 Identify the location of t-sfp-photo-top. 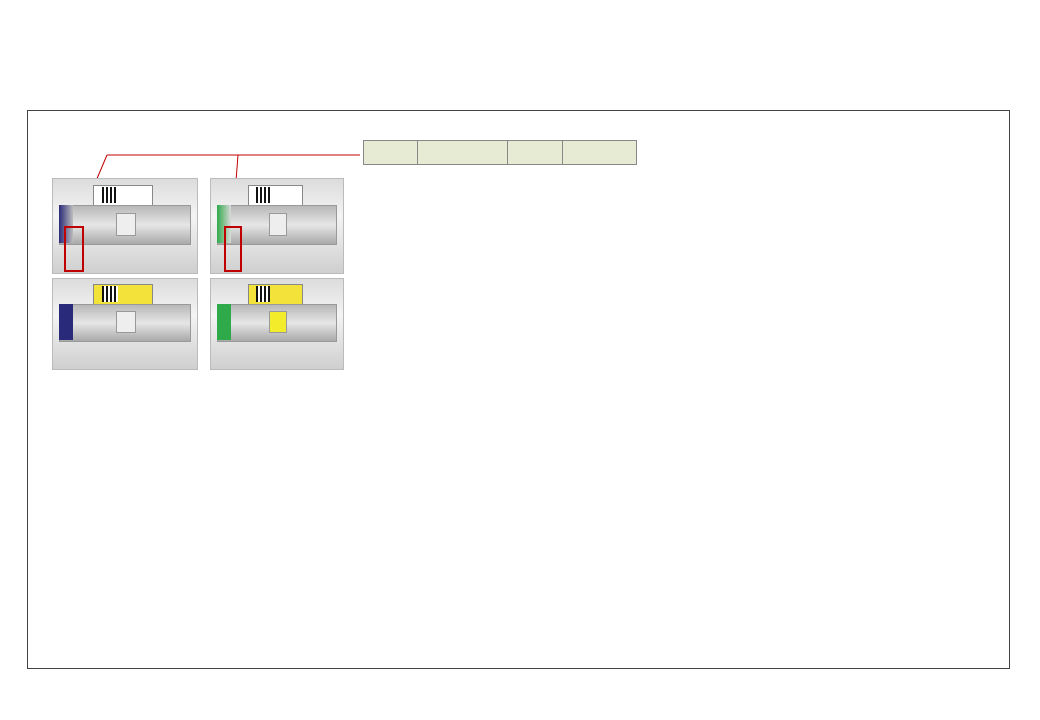
(277, 226).